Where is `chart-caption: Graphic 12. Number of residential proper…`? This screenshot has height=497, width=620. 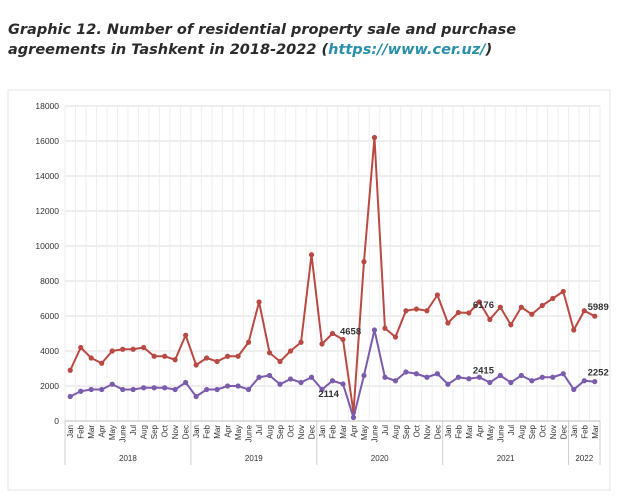
chart-caption: Graphic 12. Number of residential proper… is located at coordinates (308, 40).